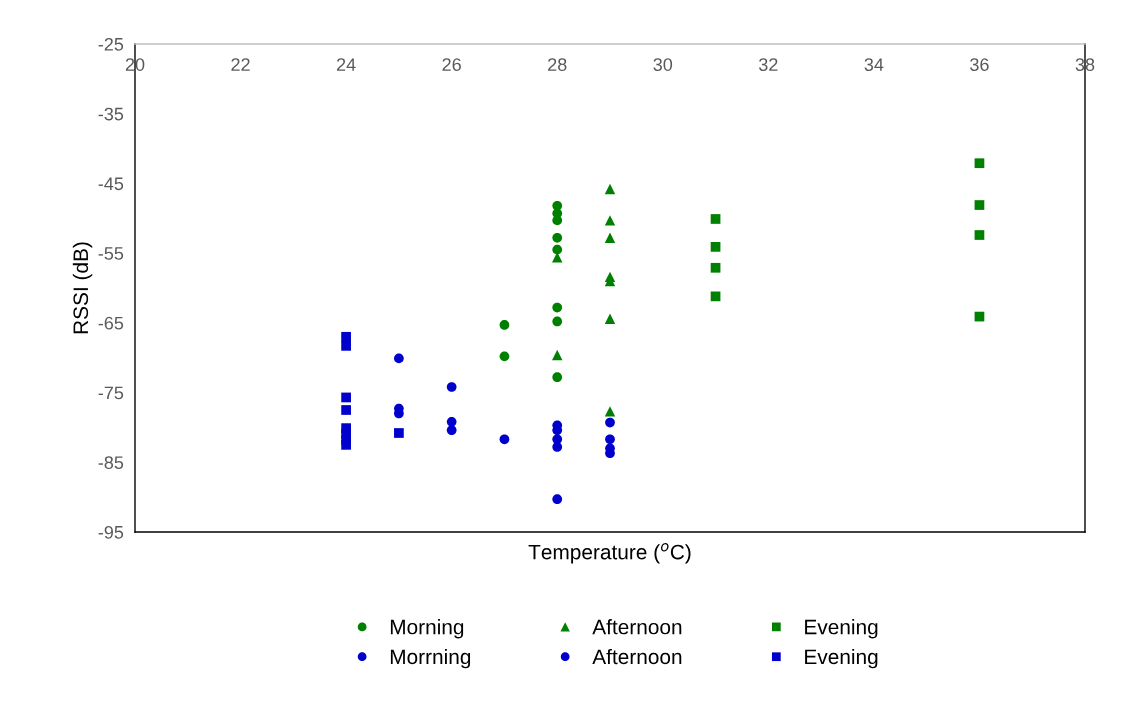  Describe the element at coordinates (111, 253) in the screenshot. I see `y-tick-label: -55` at that location.